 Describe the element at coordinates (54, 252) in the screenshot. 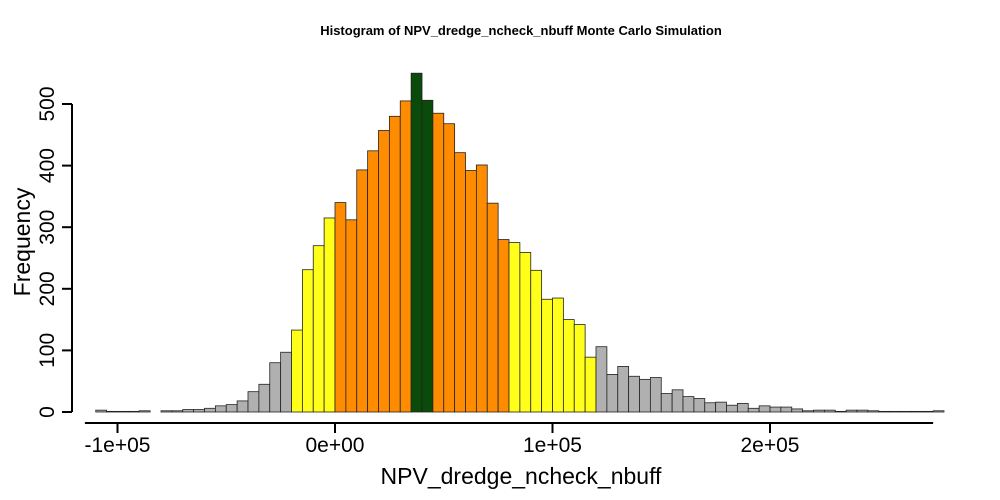

I see `y-axis-ticks: 0 100 200 300 400 500` at that location.